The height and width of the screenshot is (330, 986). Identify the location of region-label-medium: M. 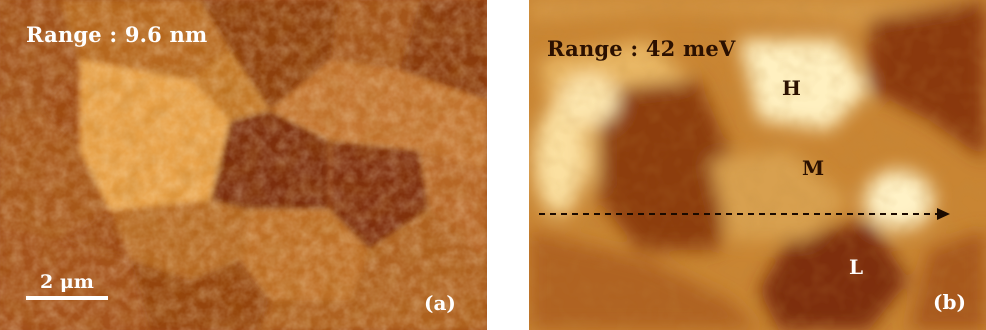
(813, 168).